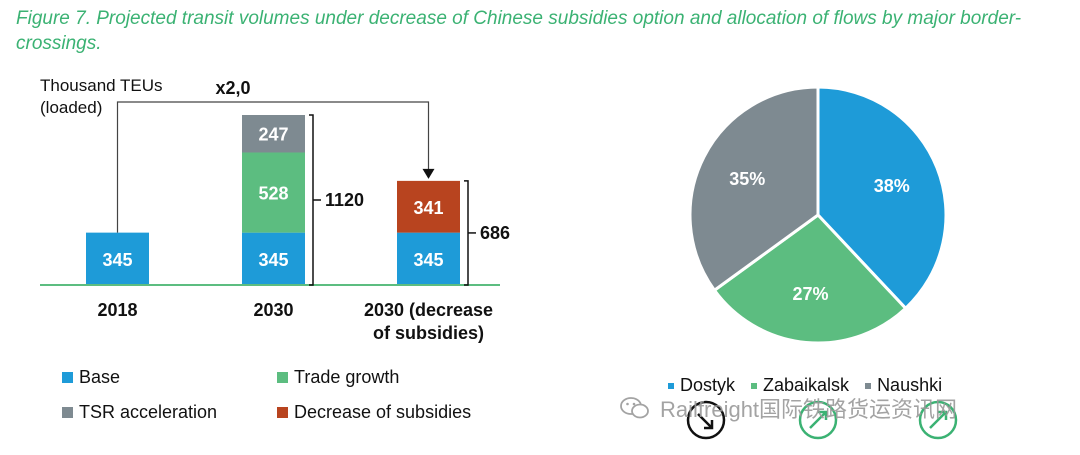 This screenshot has width=1080, height=455. I want to click on pie-legend-item-zabaikalsk: Zabaikalsk, so click(800, 385).